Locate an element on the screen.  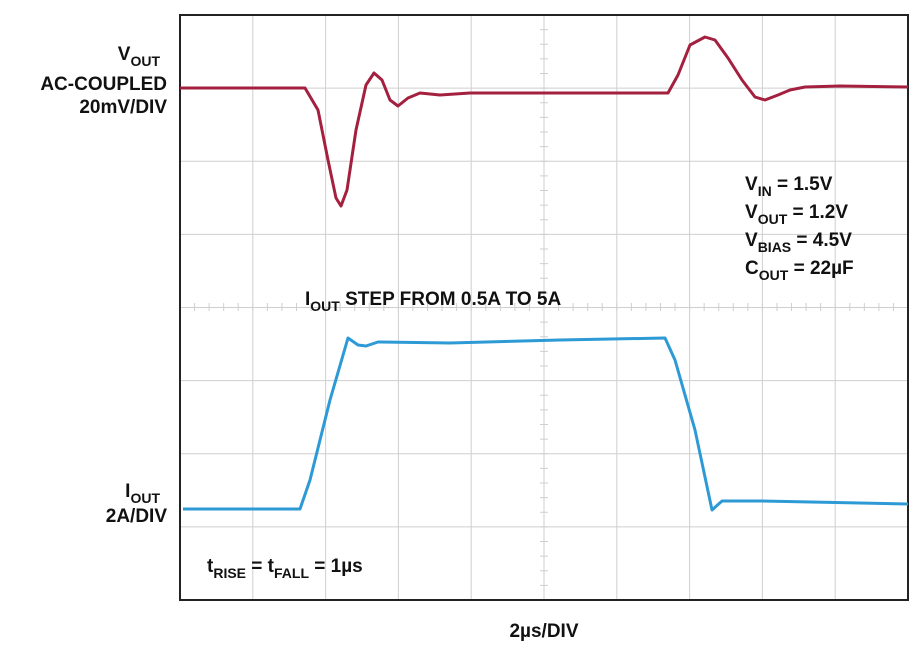
iout-label: IOUT is located at coordinates (142, 493).